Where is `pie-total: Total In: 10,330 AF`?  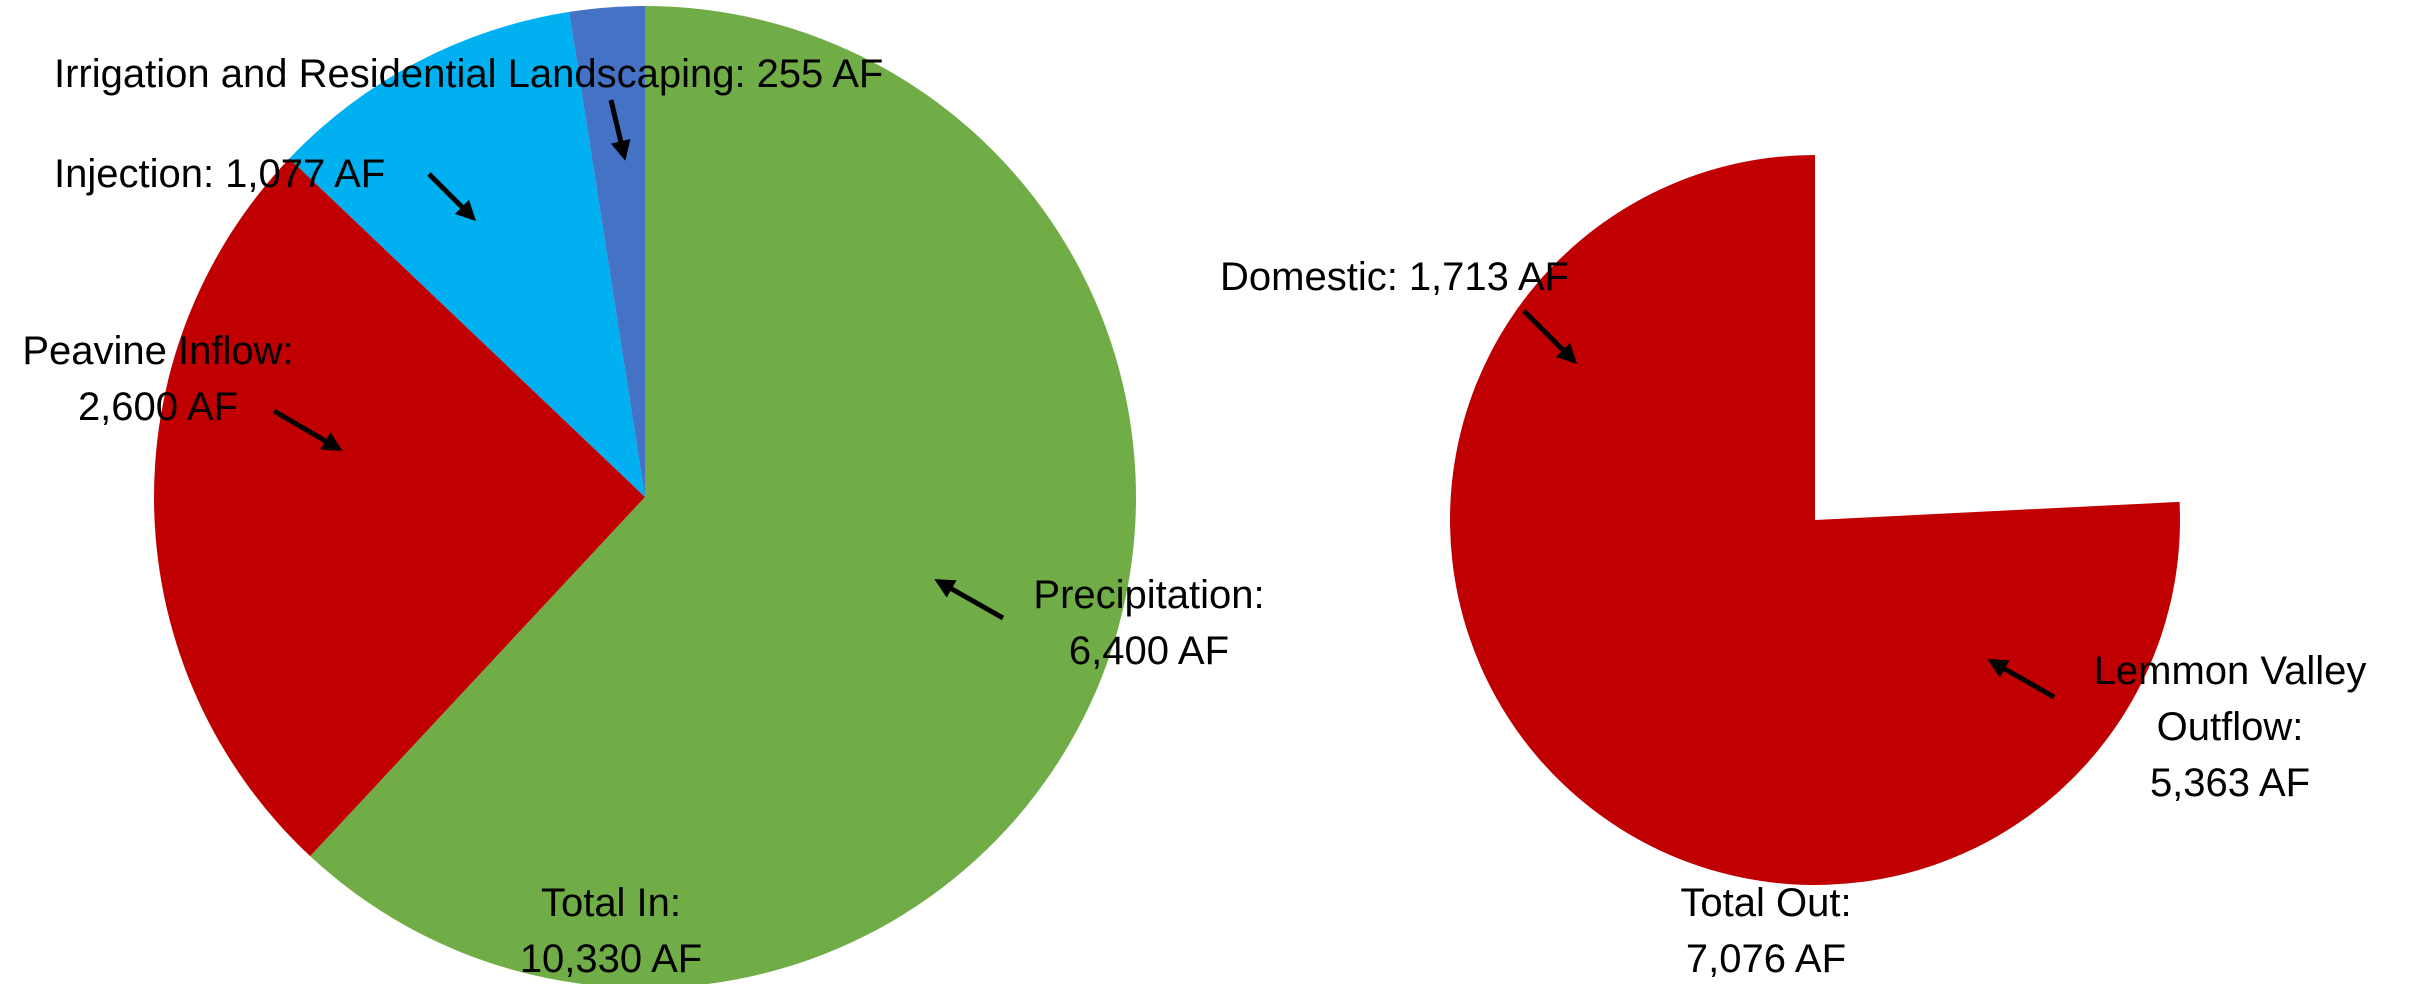 pie-total: Total In: 10,330 AF is located at coordinates (611, 931).